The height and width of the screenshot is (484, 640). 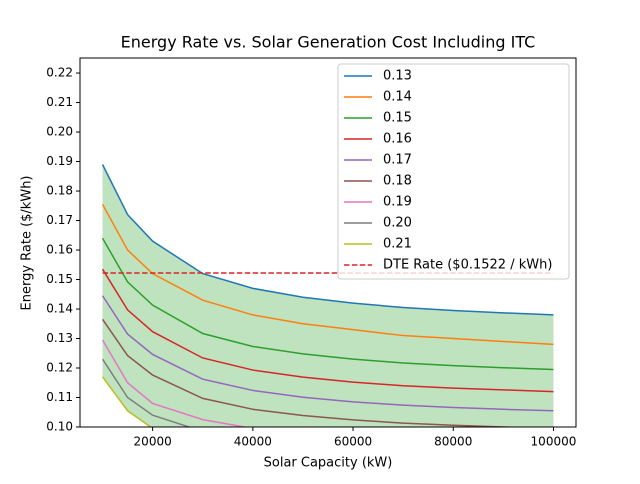 What do you see at coordinates (59, 309) in the screenshot?
I see `y-tick-label: 0.14` at bounding box center [59, 309].